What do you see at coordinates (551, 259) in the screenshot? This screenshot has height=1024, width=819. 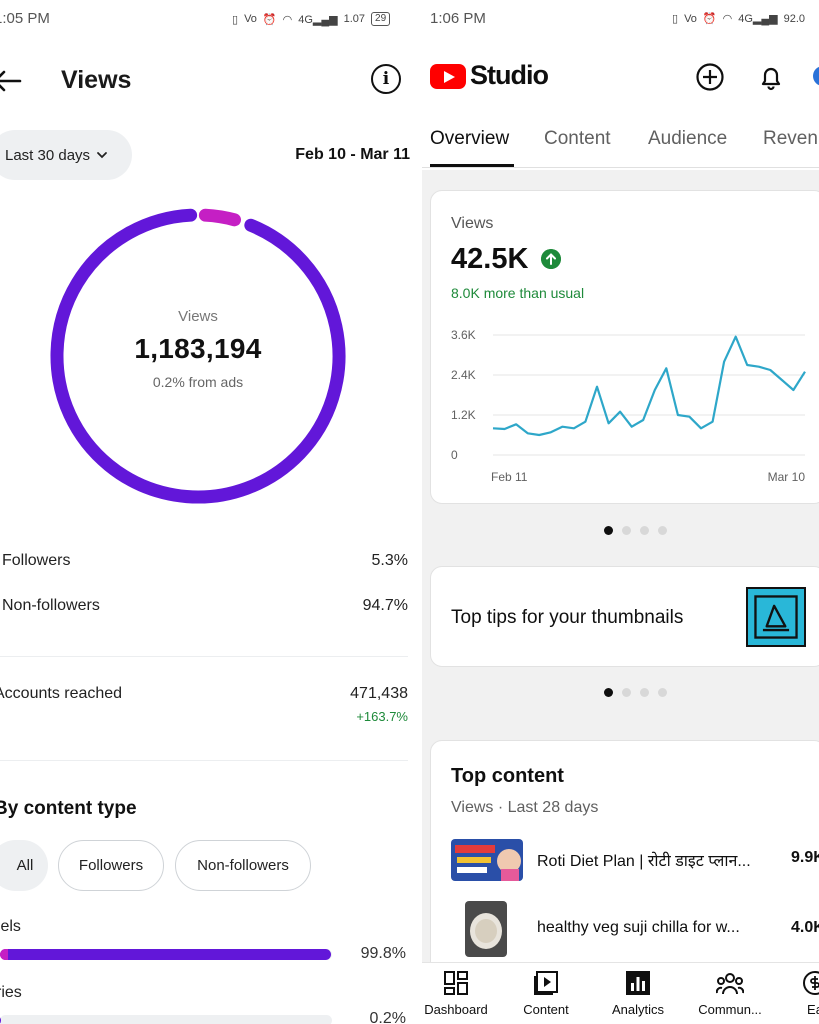 I see `arrow-up-icon` at bounding box center [551, 259].